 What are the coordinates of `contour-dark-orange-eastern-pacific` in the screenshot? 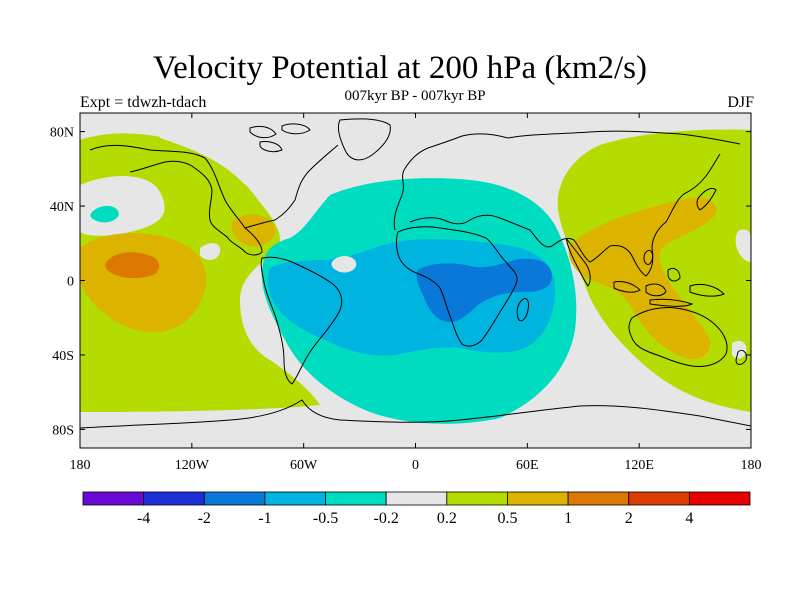 It's located at (132, 265).